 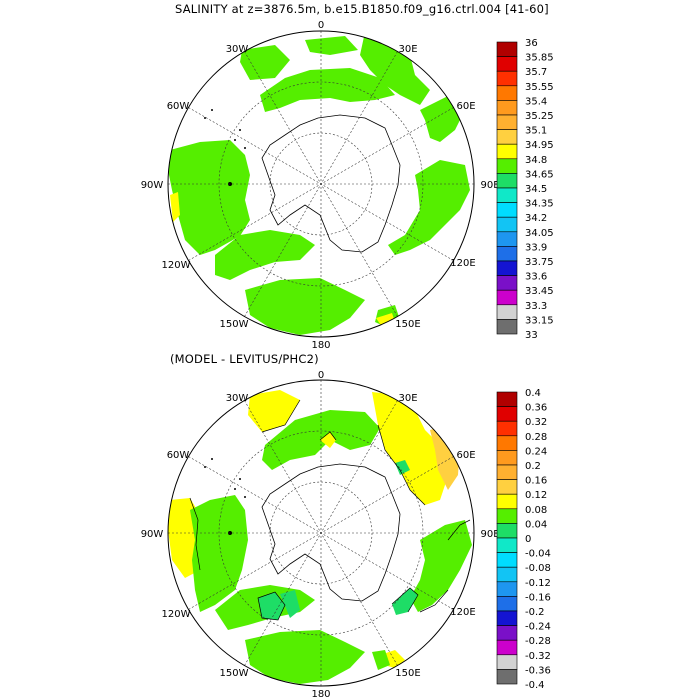 What do you see at coordinates (539, 233) in the screenshot?
I see `top-colorbar-label: 34.05` at bounding box center [539, 233].